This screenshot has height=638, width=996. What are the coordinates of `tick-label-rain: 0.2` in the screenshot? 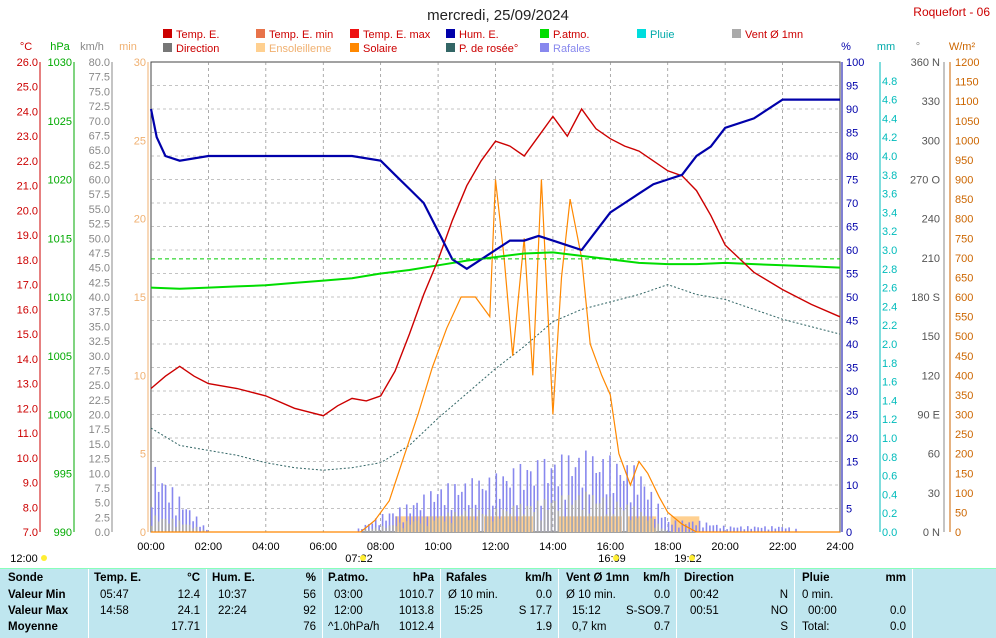 It's located at (889, 514).